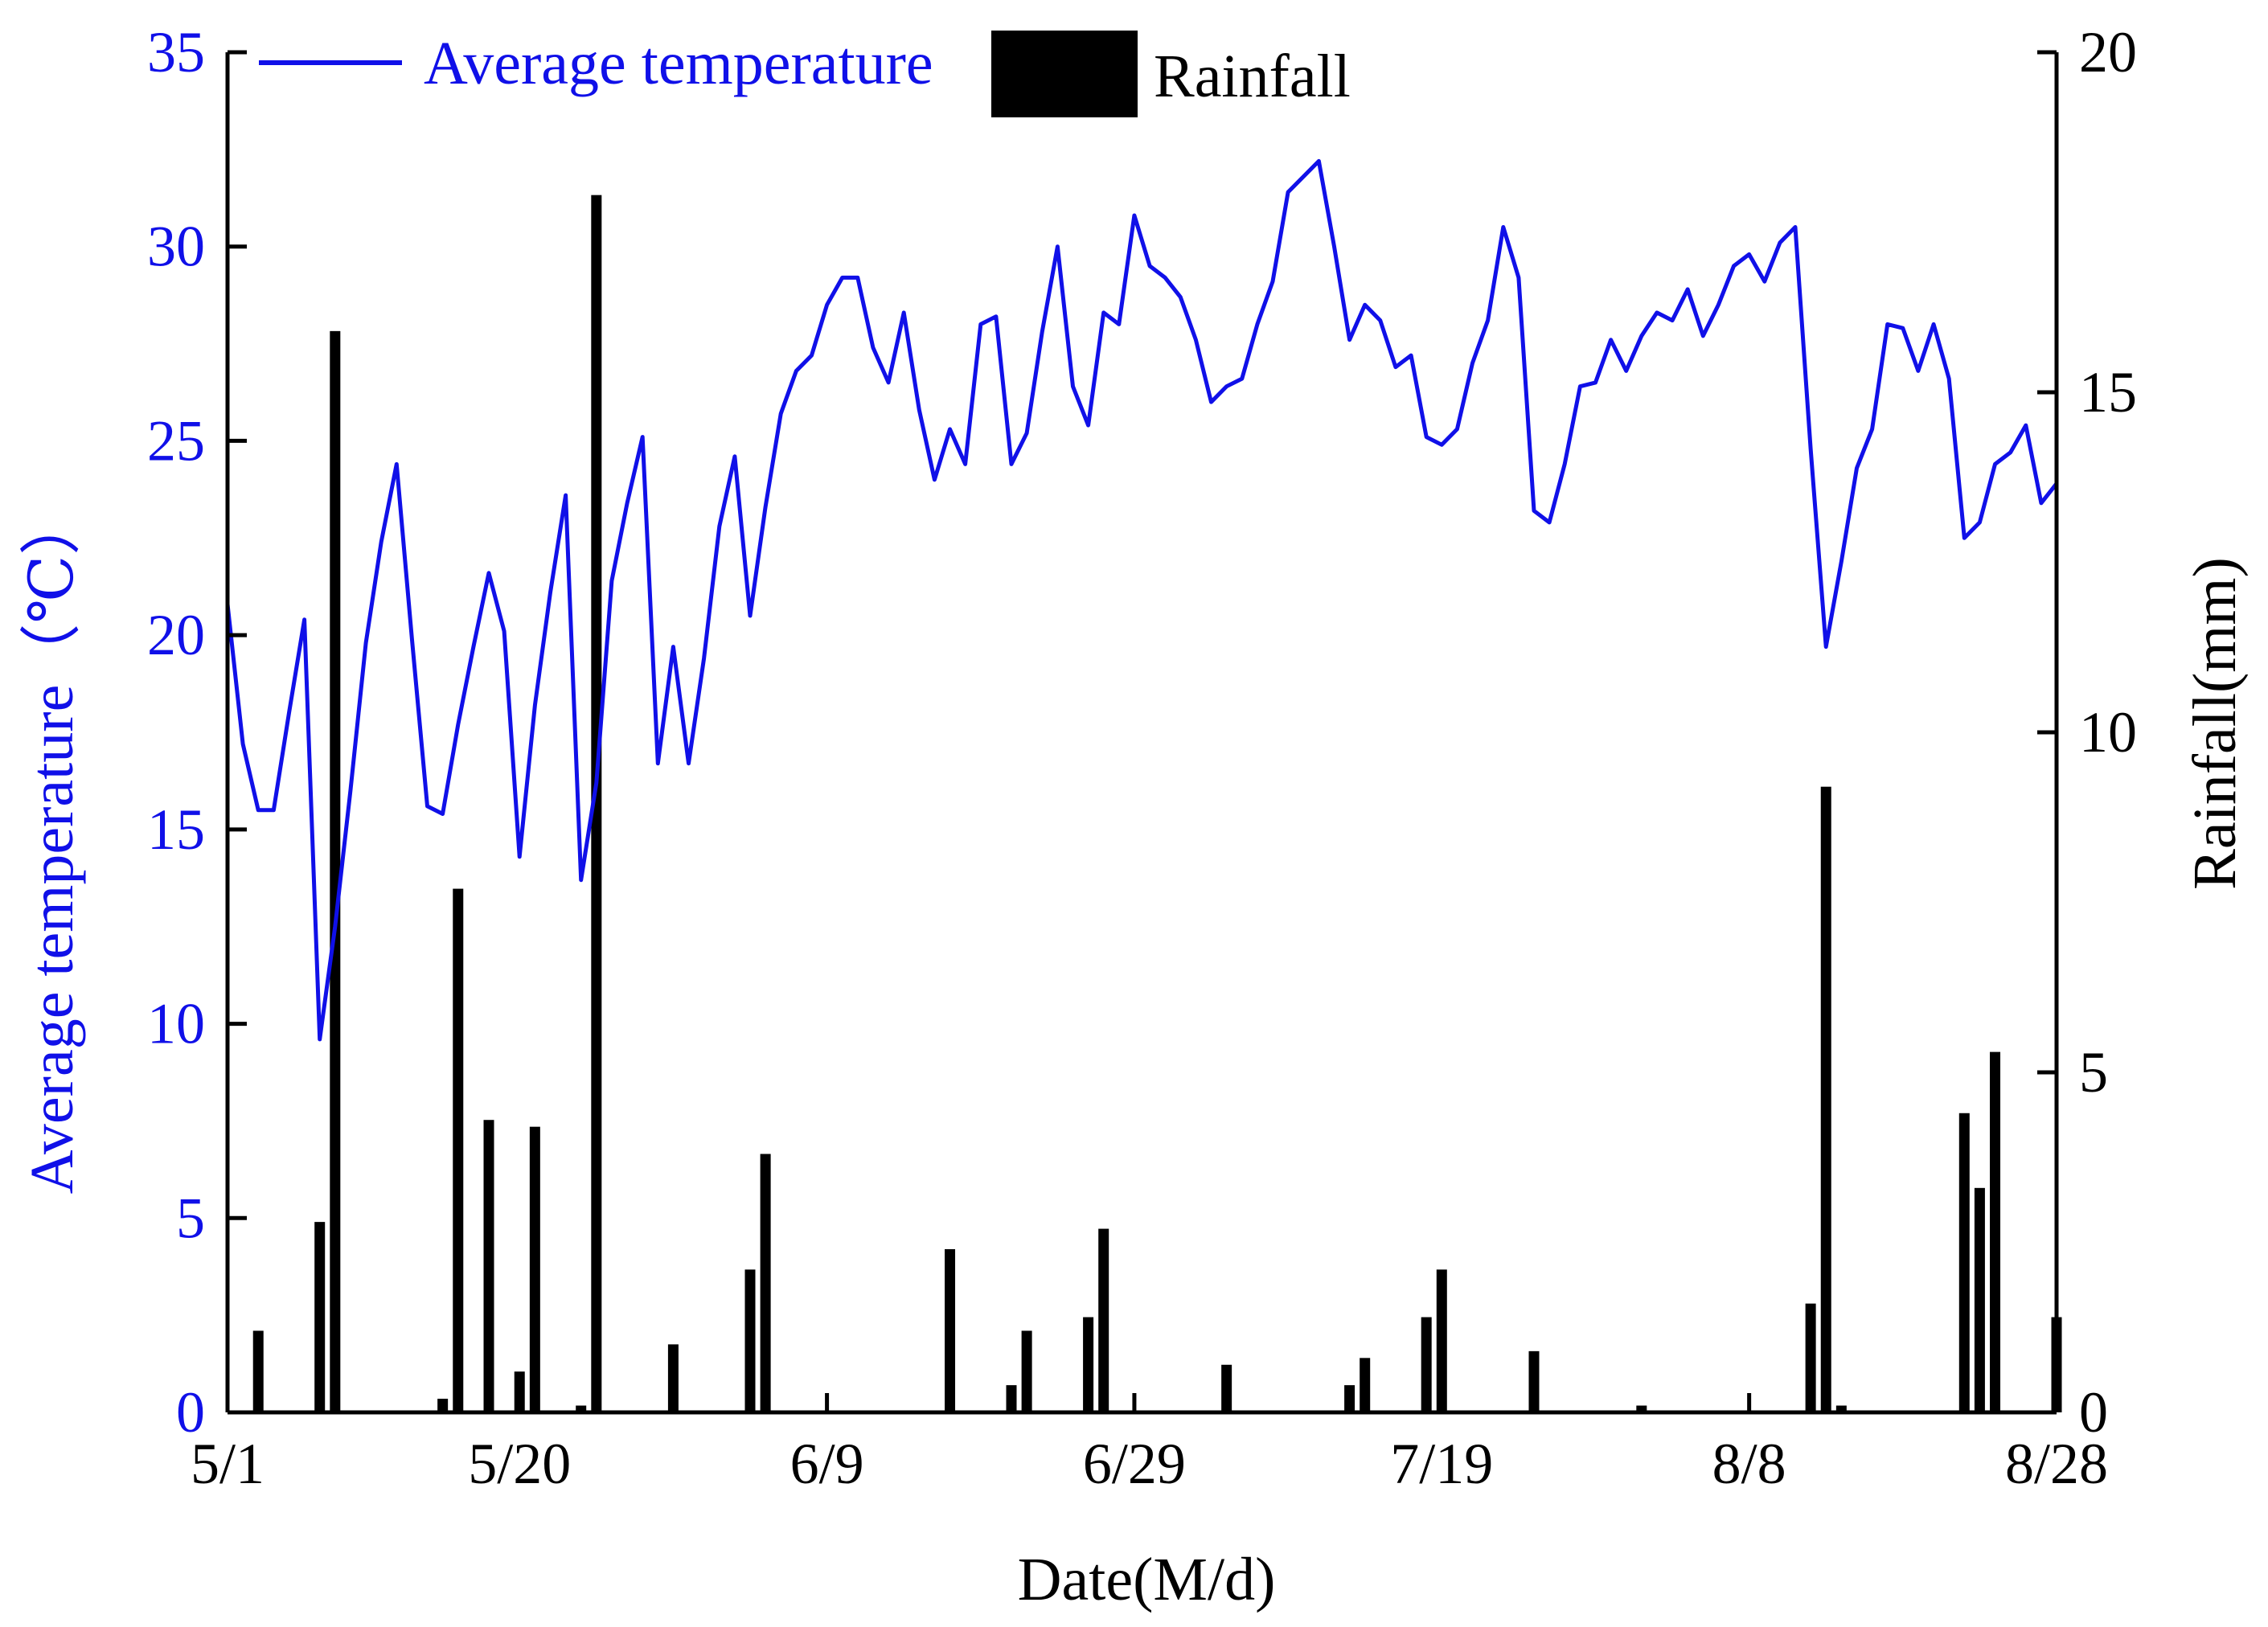  What do you see at coordinates (176, 440) in the screenshot?
I see `y-left-tick-label: 25` at bounding box center [176, 440].